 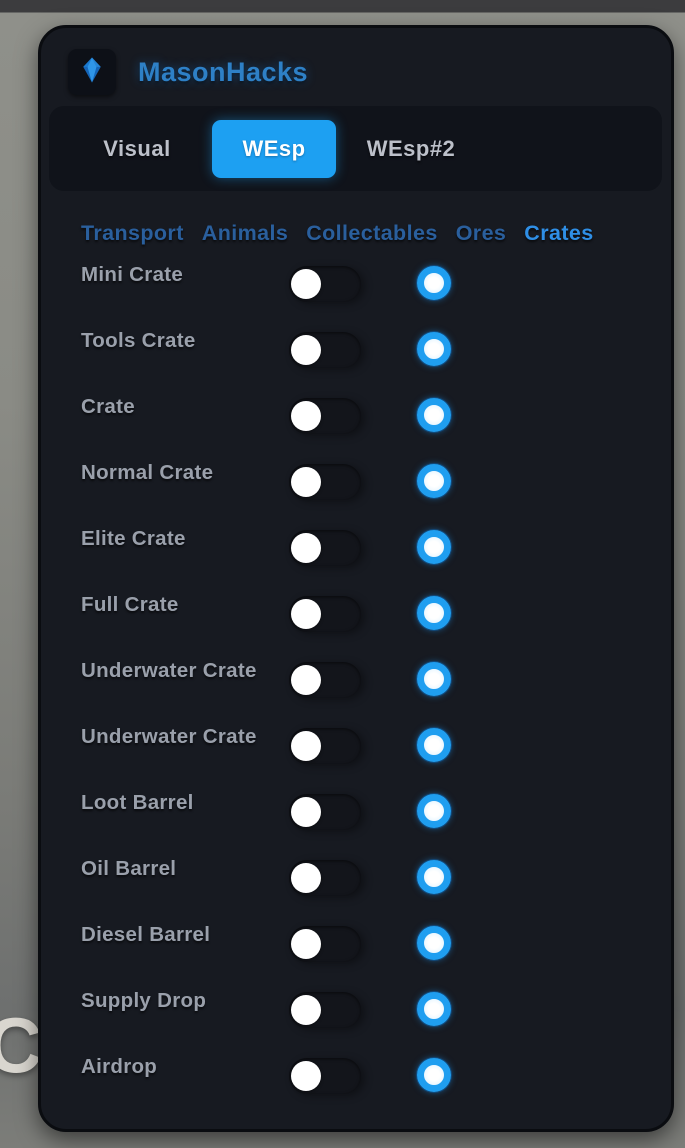 I want to click on item-label: Tools Crate, so click(x=138, y=340).